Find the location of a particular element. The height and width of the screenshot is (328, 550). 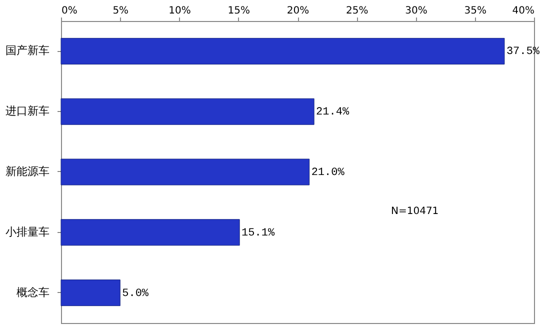

x-tick-label: 30% is located at coordinates (416, 11).